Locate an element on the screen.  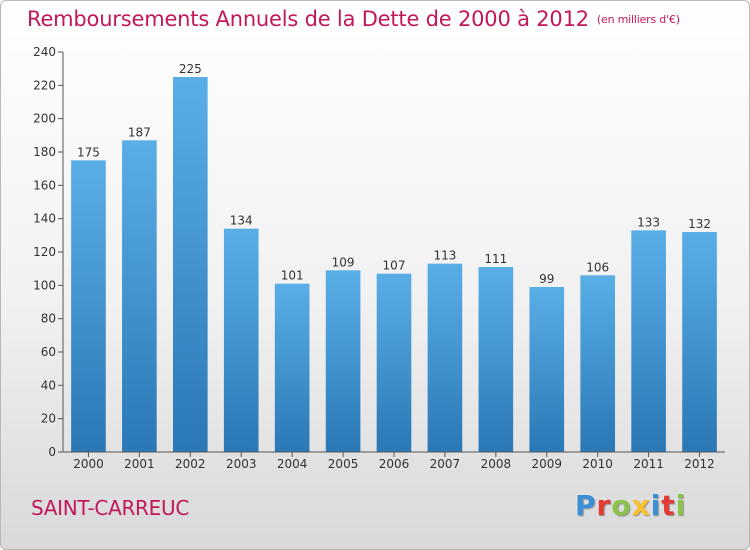
data-label: 132 is located at coordinates (699, 224).